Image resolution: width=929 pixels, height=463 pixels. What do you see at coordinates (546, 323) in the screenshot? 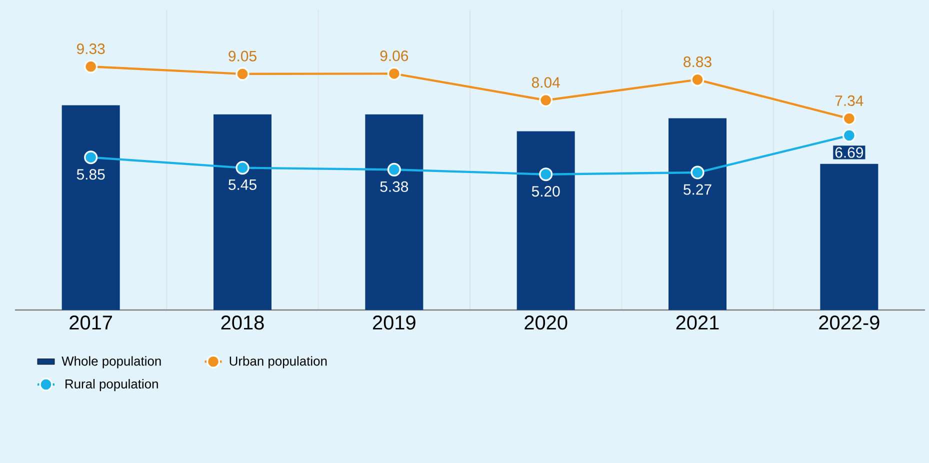
I see `x-tick-label: 2020` at bounding box center [546, 323].